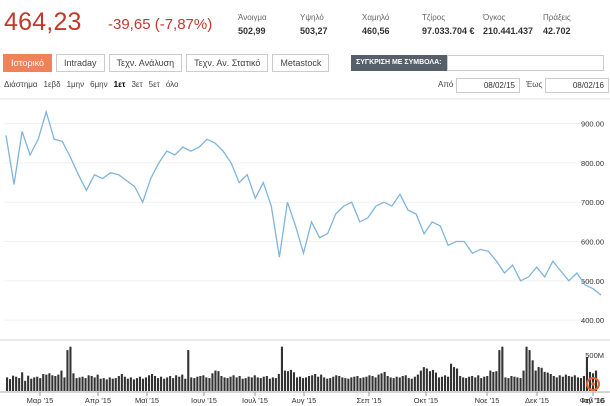  I want to click on tab-technical-static: Τεχν. Αν. Στατικό, so click(227, 63).